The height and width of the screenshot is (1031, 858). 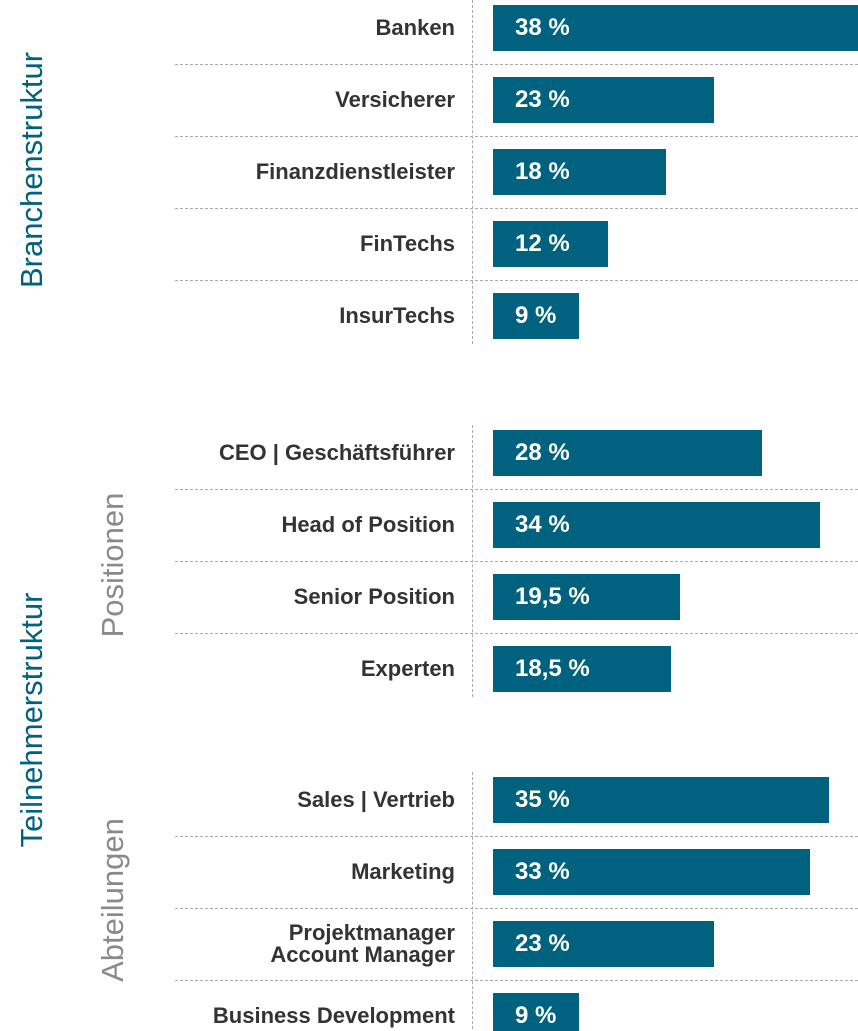 I want to click on value-label: 18 %, so click(x=542, y=171).